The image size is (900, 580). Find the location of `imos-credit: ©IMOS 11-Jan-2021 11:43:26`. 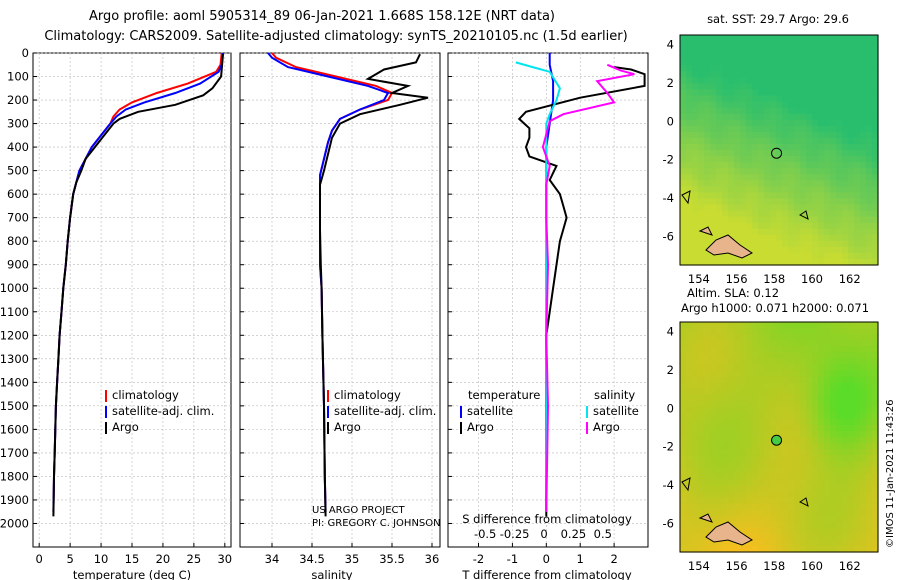

imos-credit: ©IMOS 11-Jan-2021 11:43:26 is located at coordinates (890, 474).